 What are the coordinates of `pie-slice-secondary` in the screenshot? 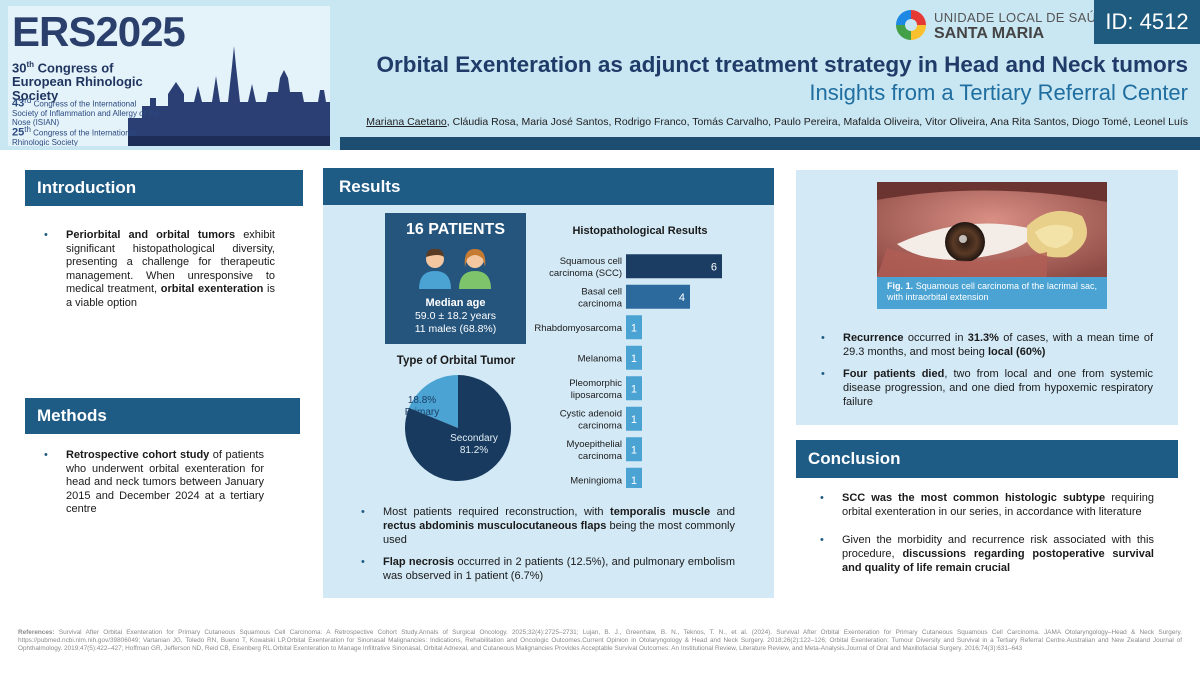 It's located at (458, 428).